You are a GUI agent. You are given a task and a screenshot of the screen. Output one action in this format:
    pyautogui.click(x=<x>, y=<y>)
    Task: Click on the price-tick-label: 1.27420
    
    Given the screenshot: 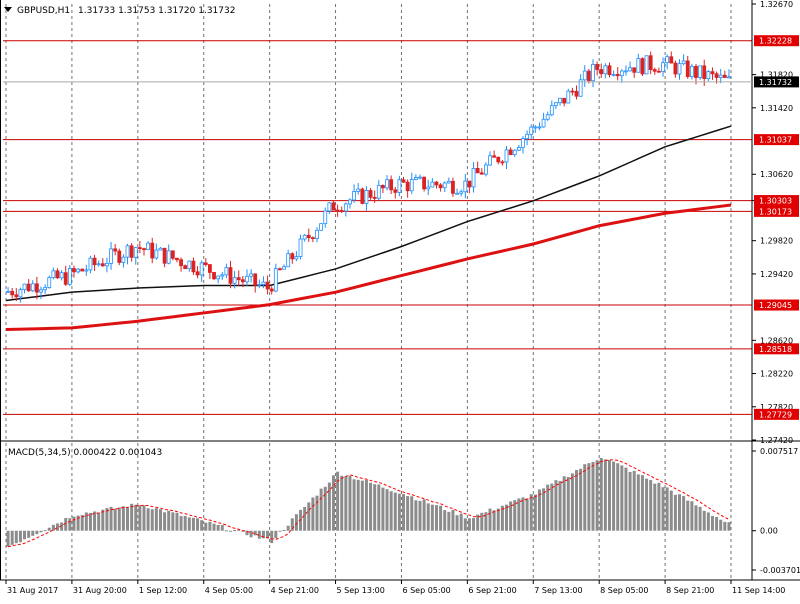 What is the action you would take?
    pyautogui.click(x=776, y=440)
    